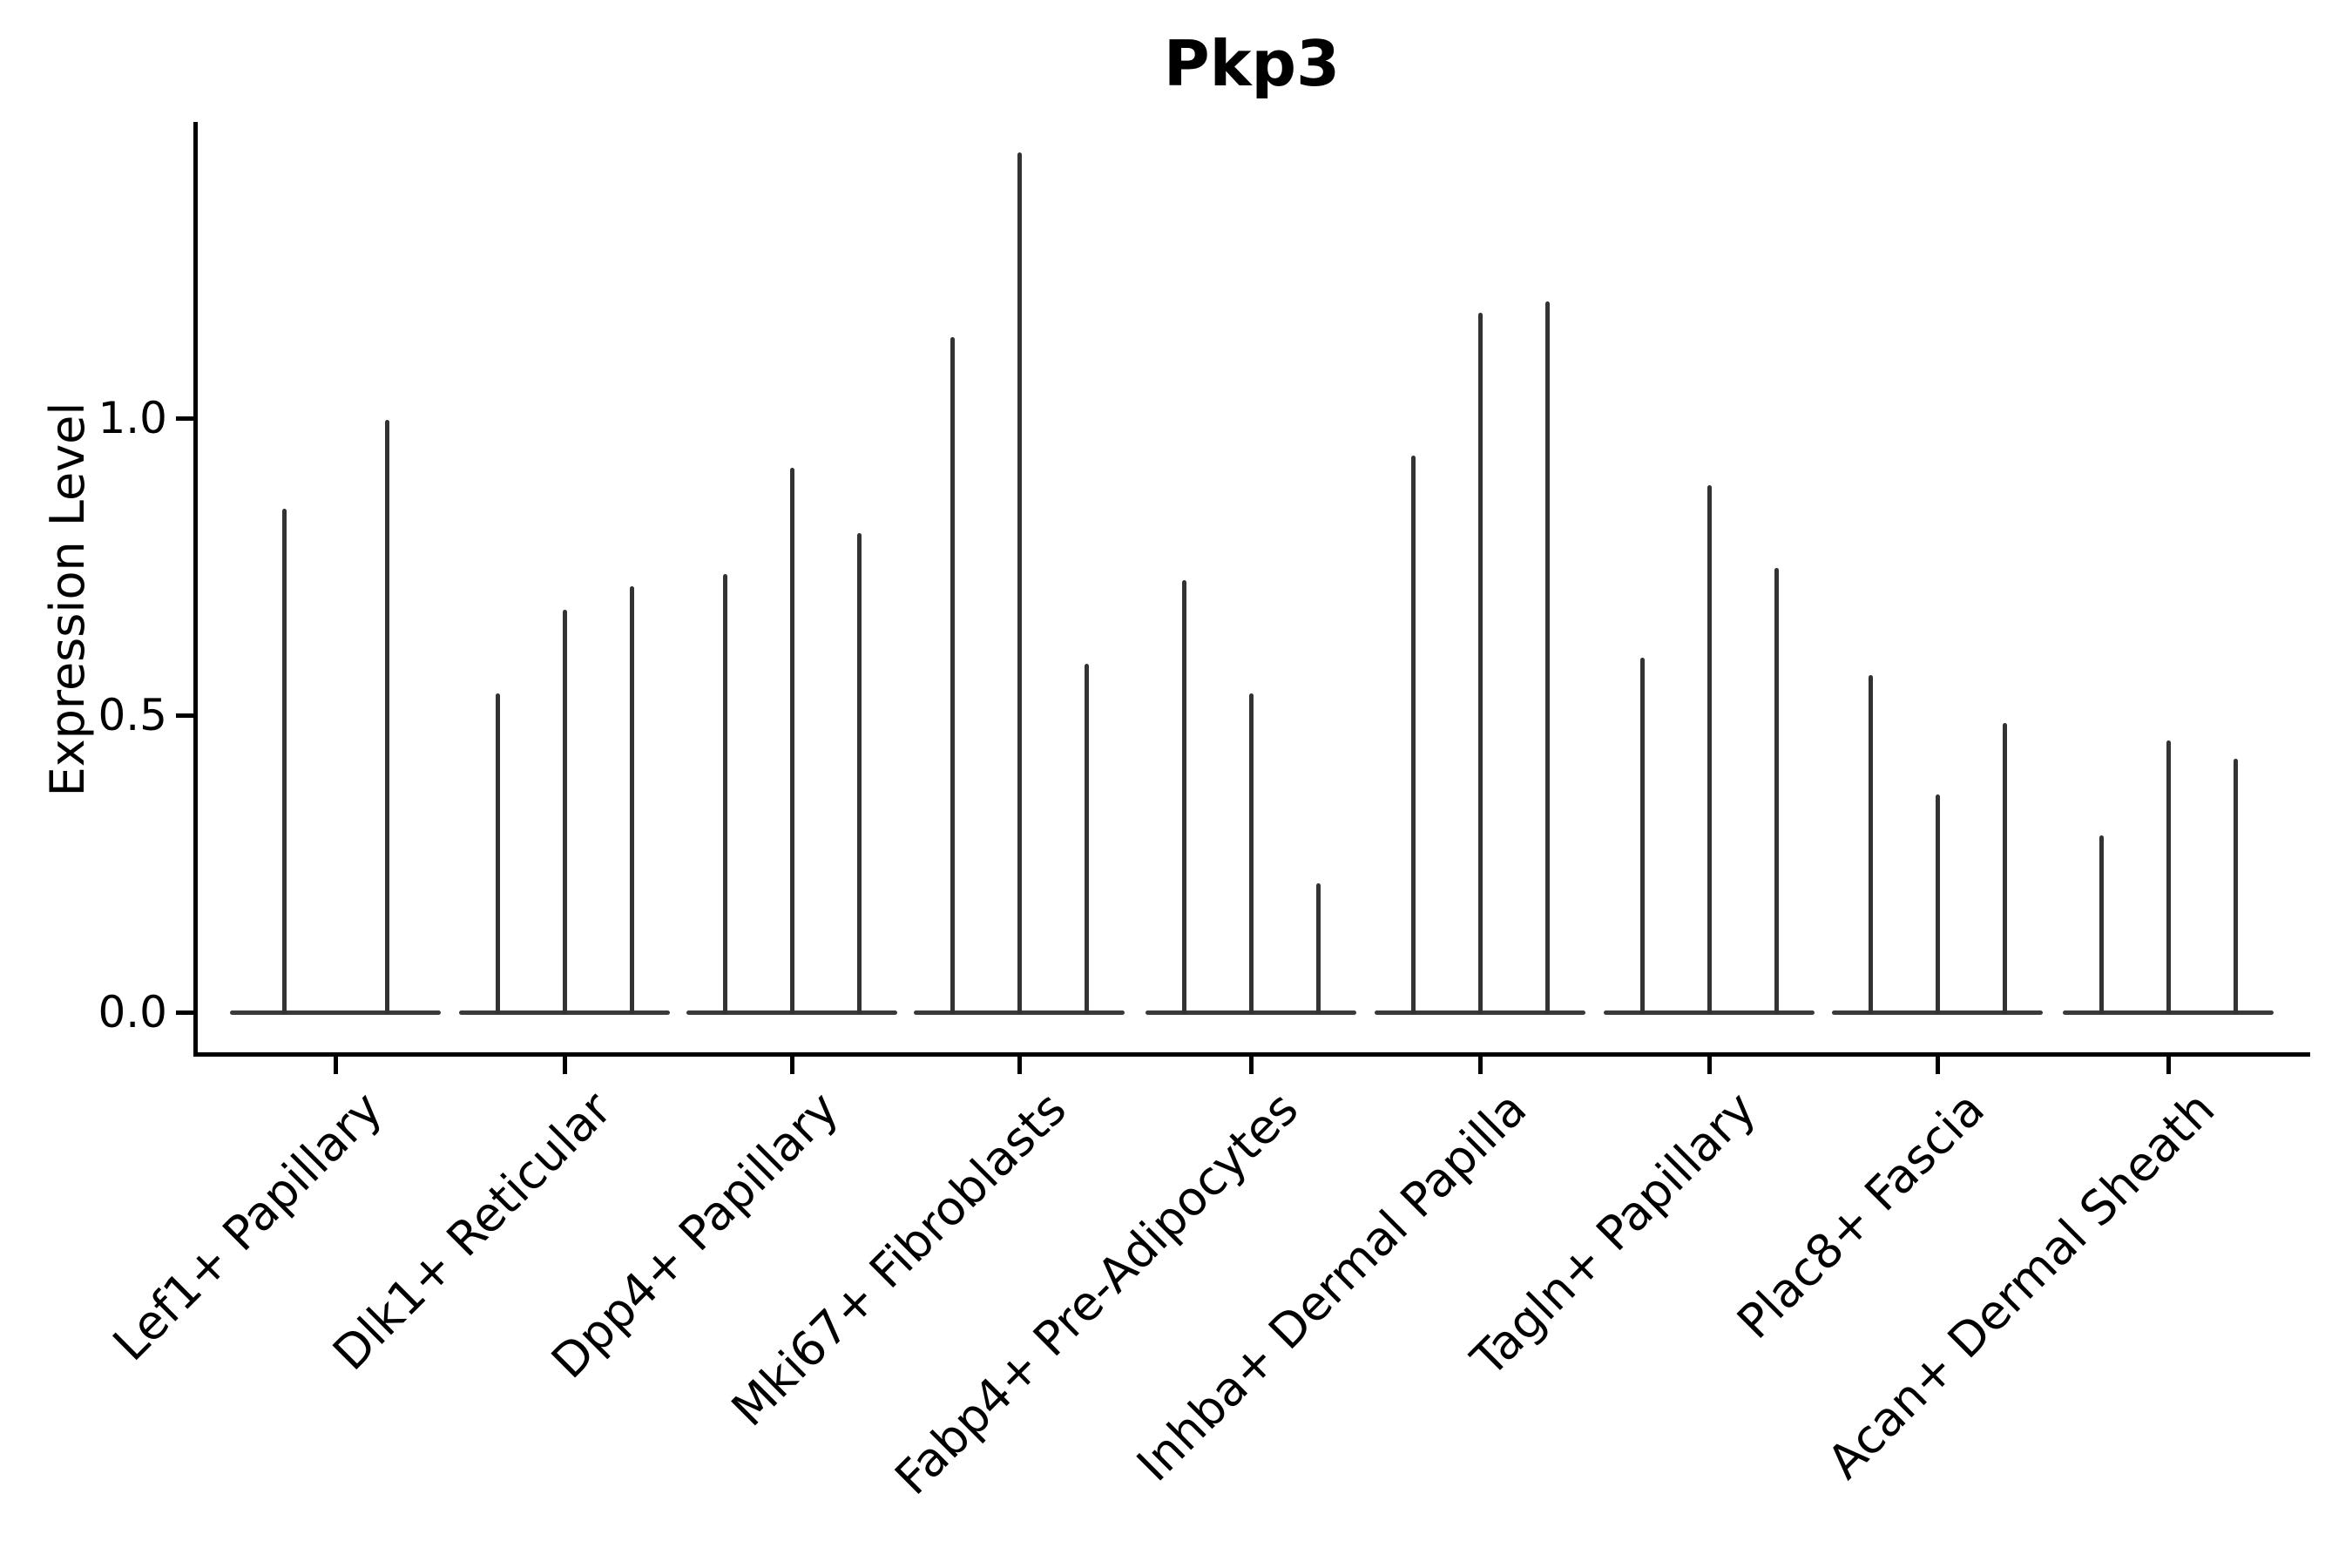 Image resolution: width=2352 pixels, height=1568 pixels. What do you see at coordinates (335, 1013) in the screenshot?
I see `violin-baseline` at bounding box center [335, 1013].